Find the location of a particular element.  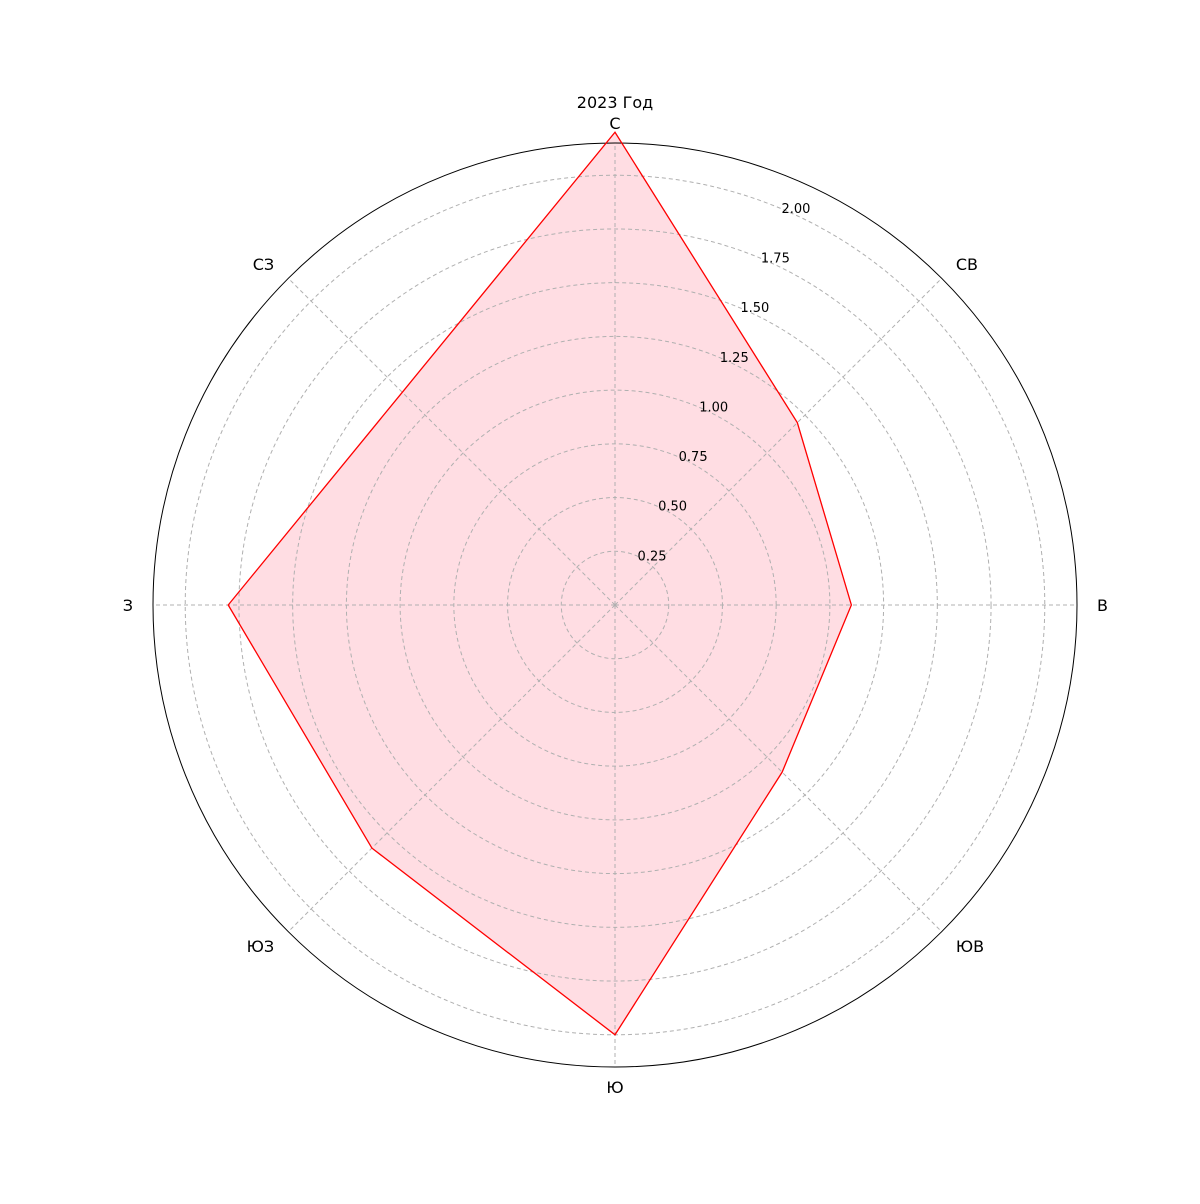

radial-tick-label: 0.25 is located at coordinates (652, 556).